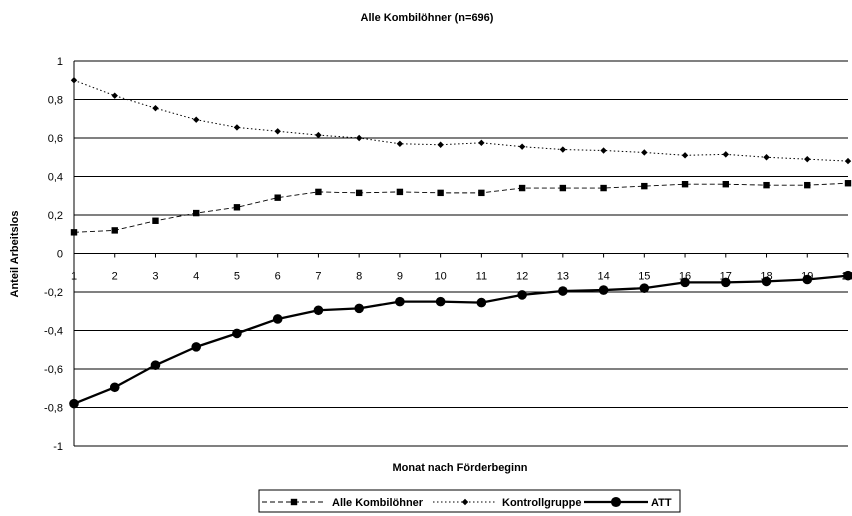  Describe the element at coordinates (53, 409) in the screenshot. I see `y-tick-label: -0,8` at that location.